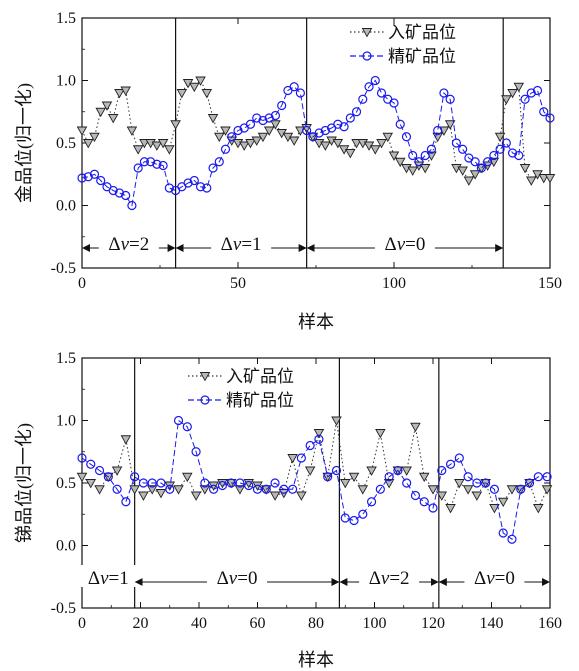 The image size is (579, 671). I want to click on series-line, so click(314, 480).